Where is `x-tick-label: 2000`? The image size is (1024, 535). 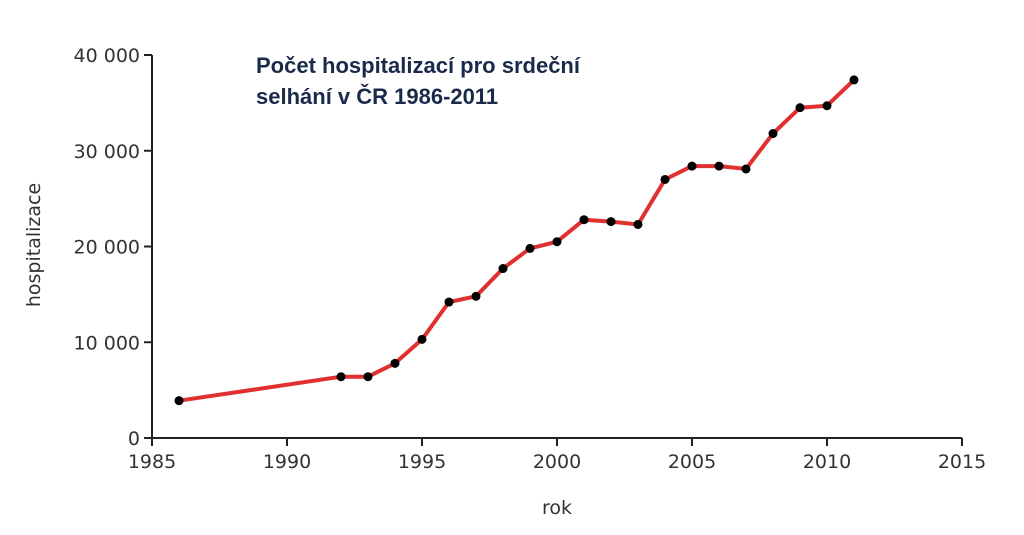 x-tick-label: 2000 is located at coordinates (557, 462).